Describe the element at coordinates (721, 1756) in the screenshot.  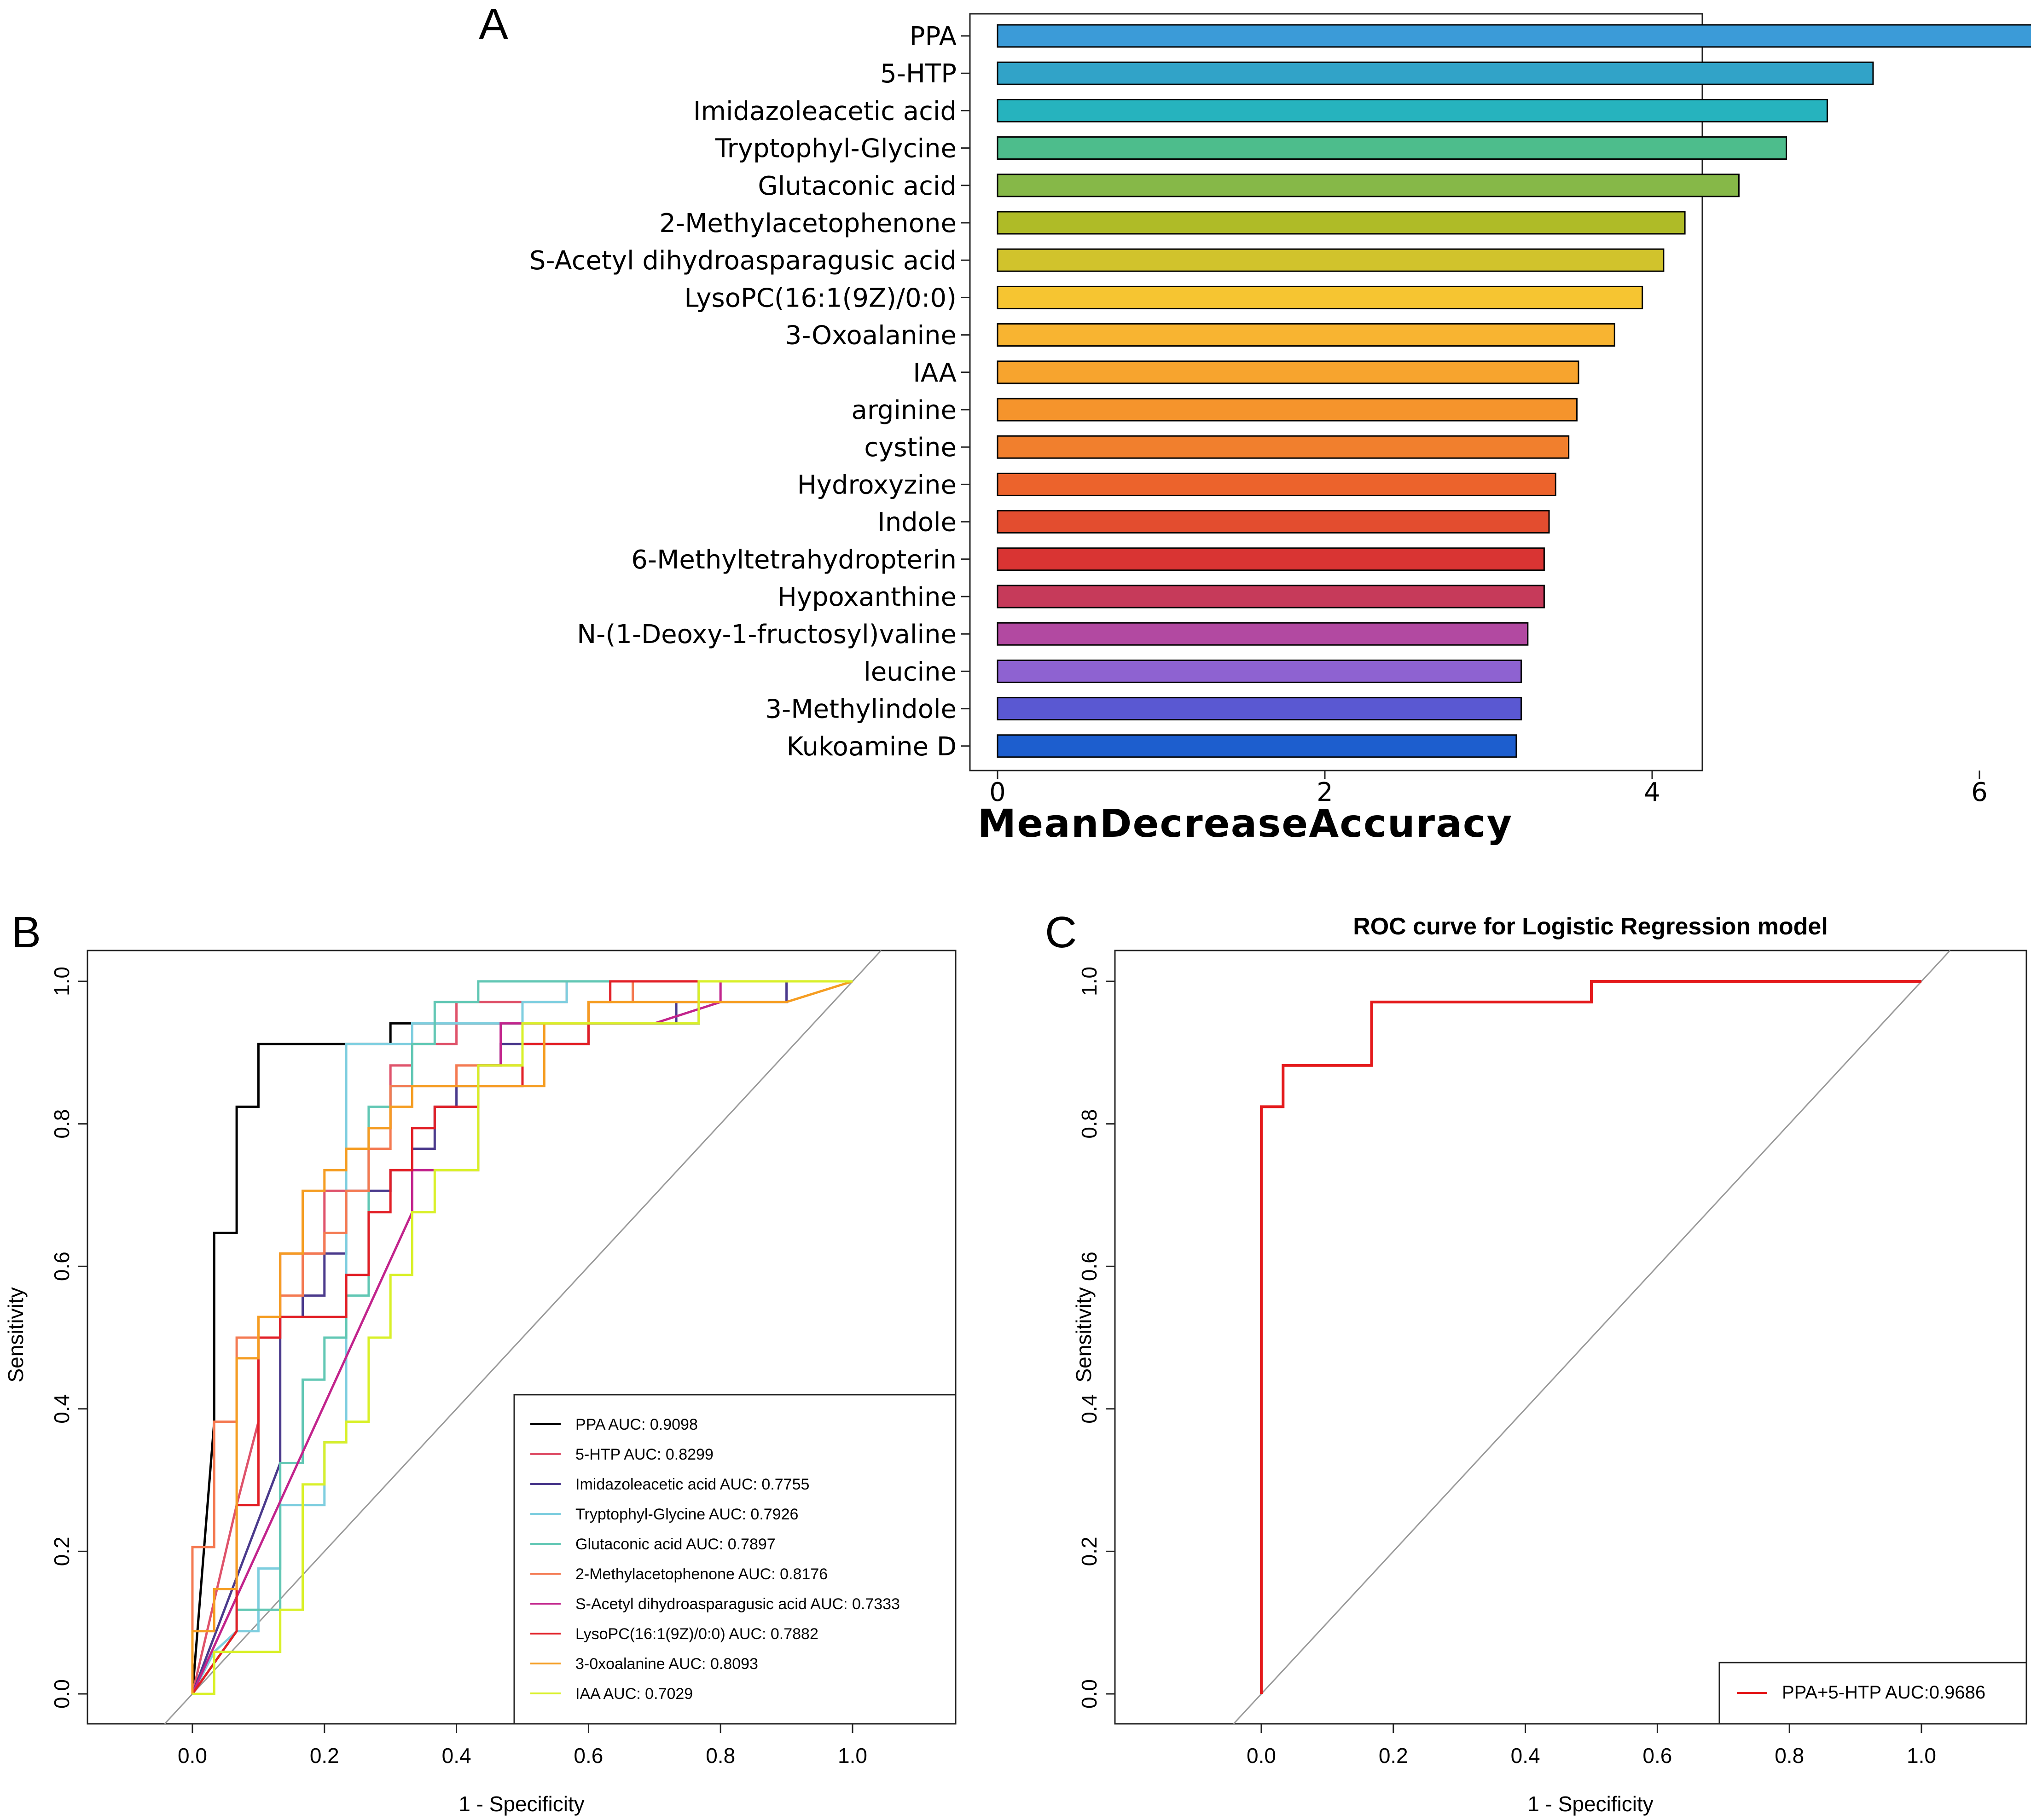
I see `panel-b-x-tick-label-4: 0.8` at that location.